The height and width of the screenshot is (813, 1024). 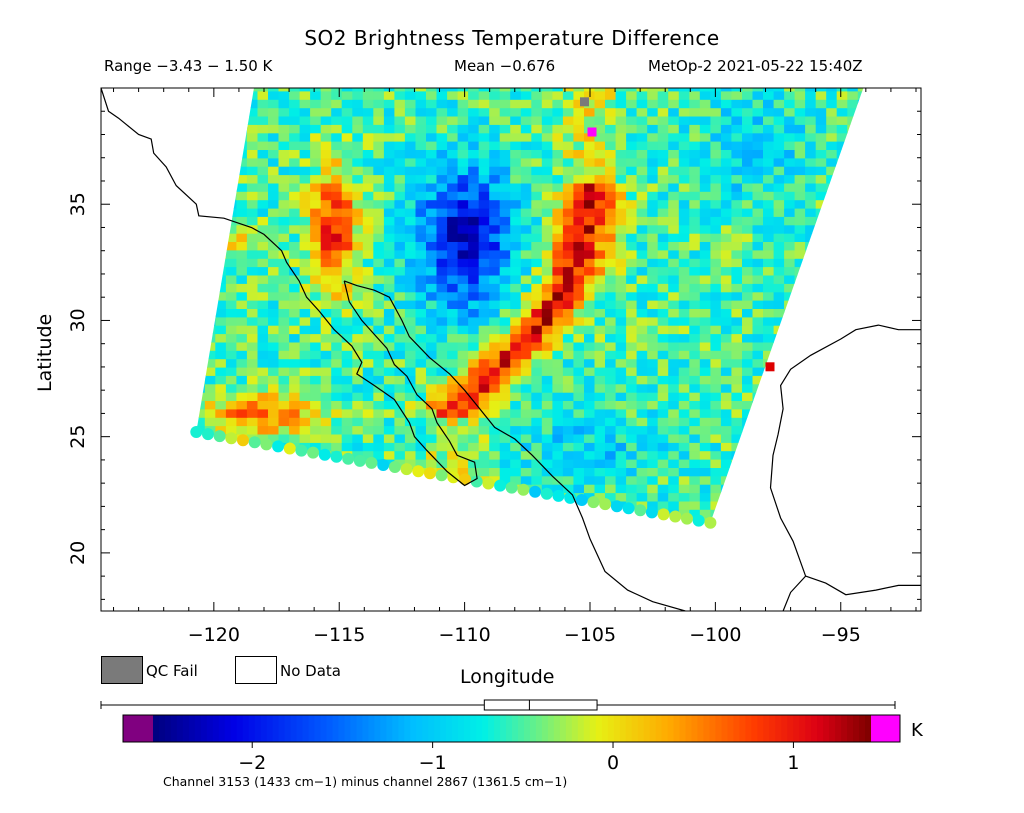 I want to click on y-tick-label: 20, so click(x=78, y=553).